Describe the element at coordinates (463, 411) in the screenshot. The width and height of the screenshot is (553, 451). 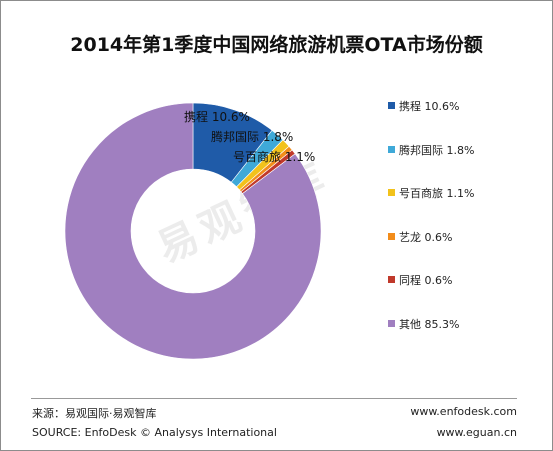
I see `footer-url-1: www.enfodesk.com` at that location.